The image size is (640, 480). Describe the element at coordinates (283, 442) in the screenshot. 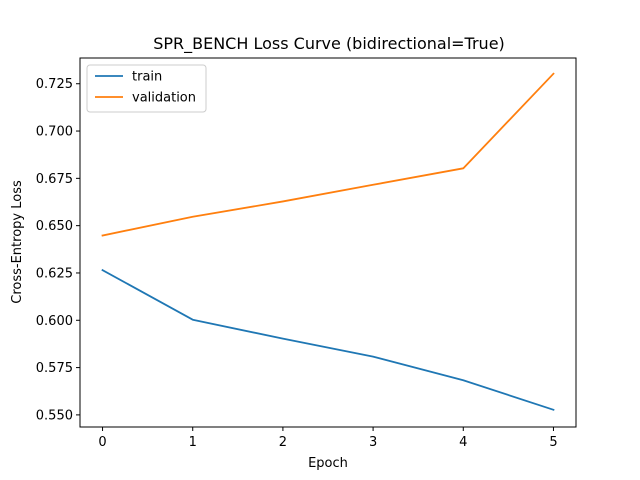

I see `x-tick-label: 2` at that location.